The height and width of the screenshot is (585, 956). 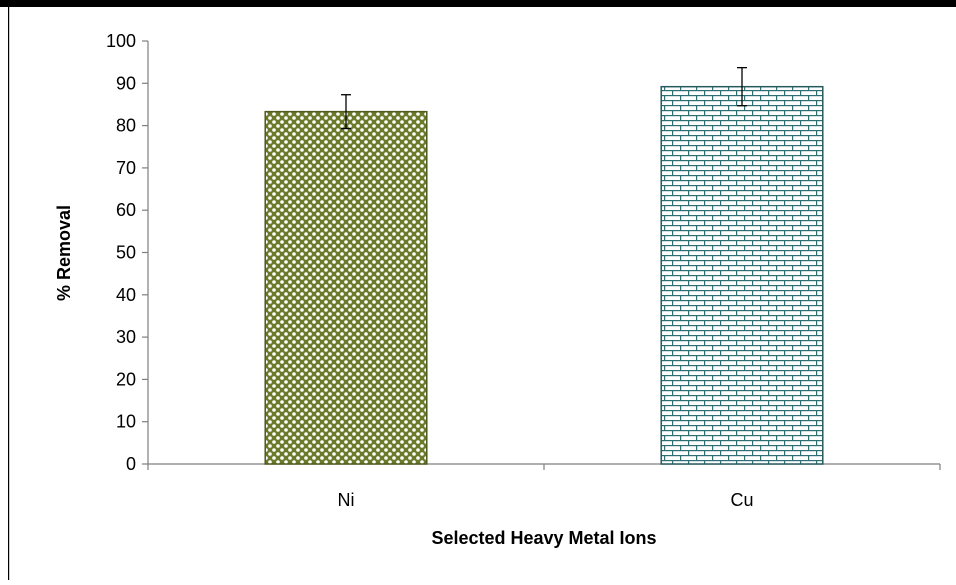 I want to click on y-tick-label: 50, so click(x=126, y=253).